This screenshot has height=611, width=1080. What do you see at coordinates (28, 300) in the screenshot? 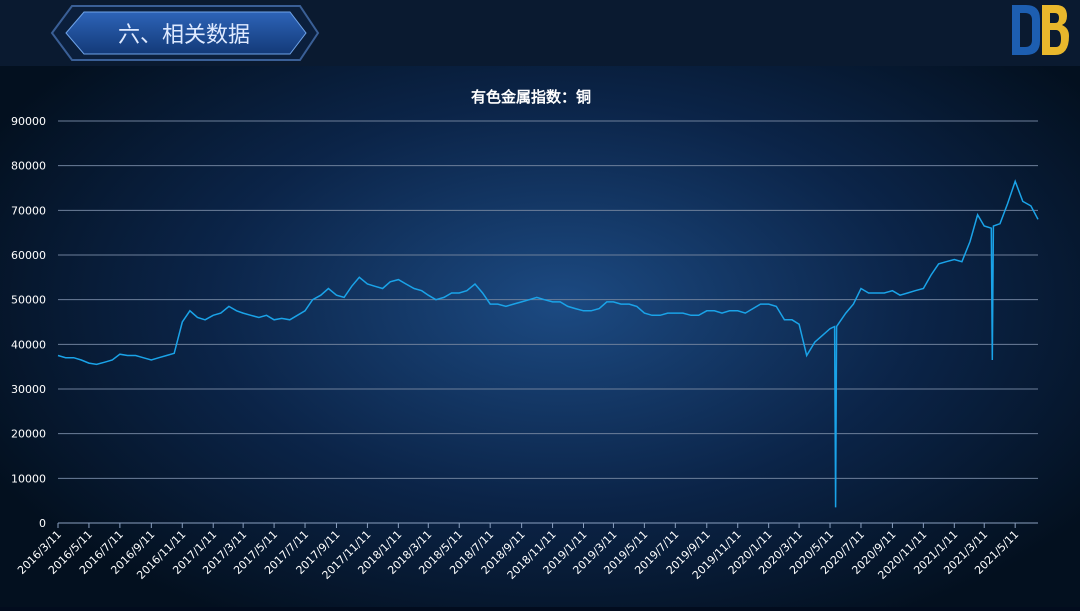
I see `y-tick-label: 50000` at bounding box center [28, 300].